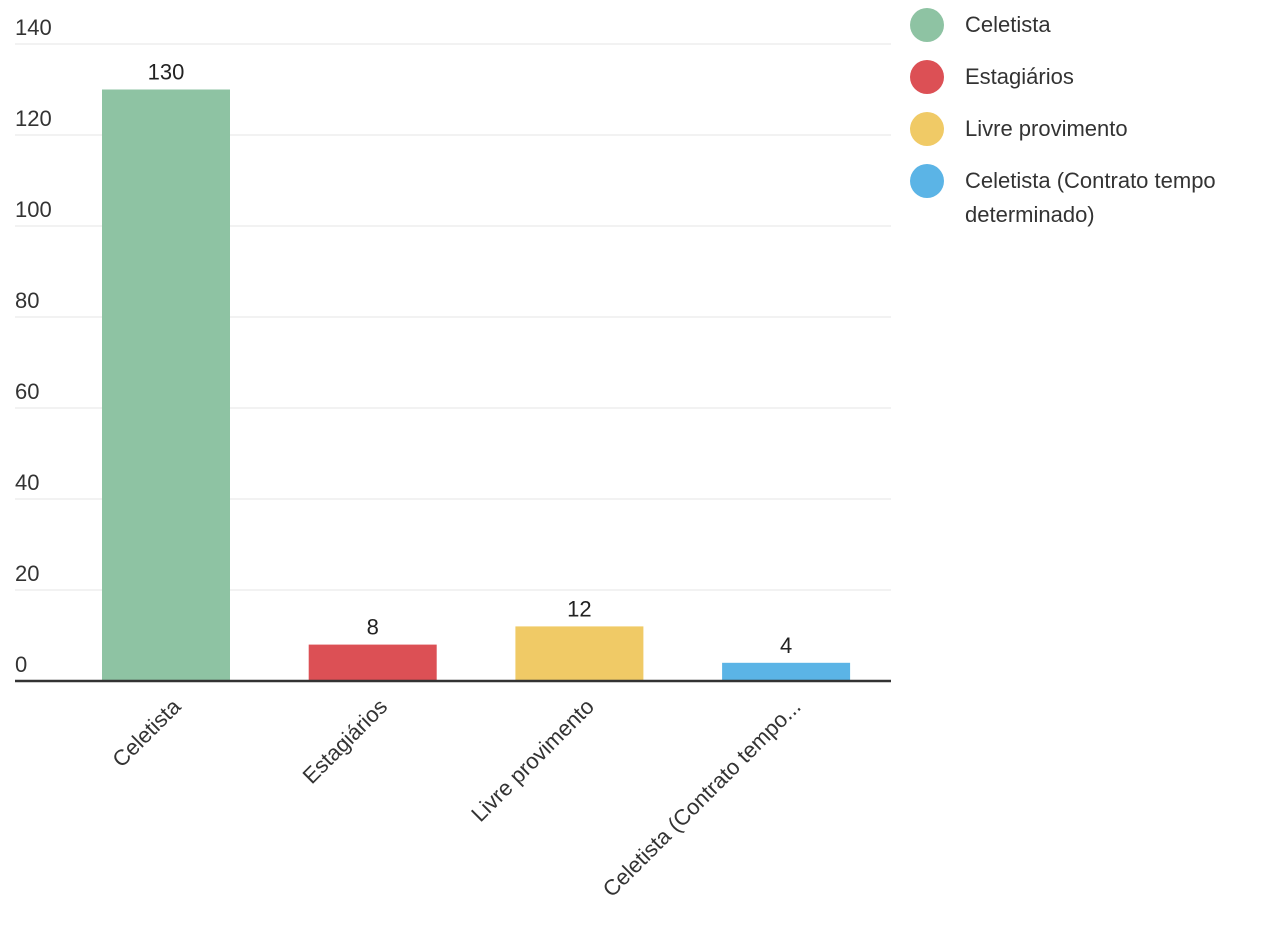  Describe the element at coordinates (786, 645) in the screenshot. I see `data-label: 4` at that location.